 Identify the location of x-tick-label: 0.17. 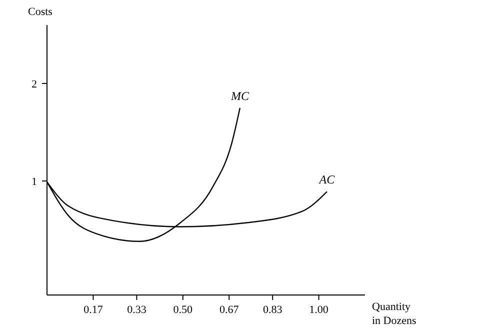
(94, 310).